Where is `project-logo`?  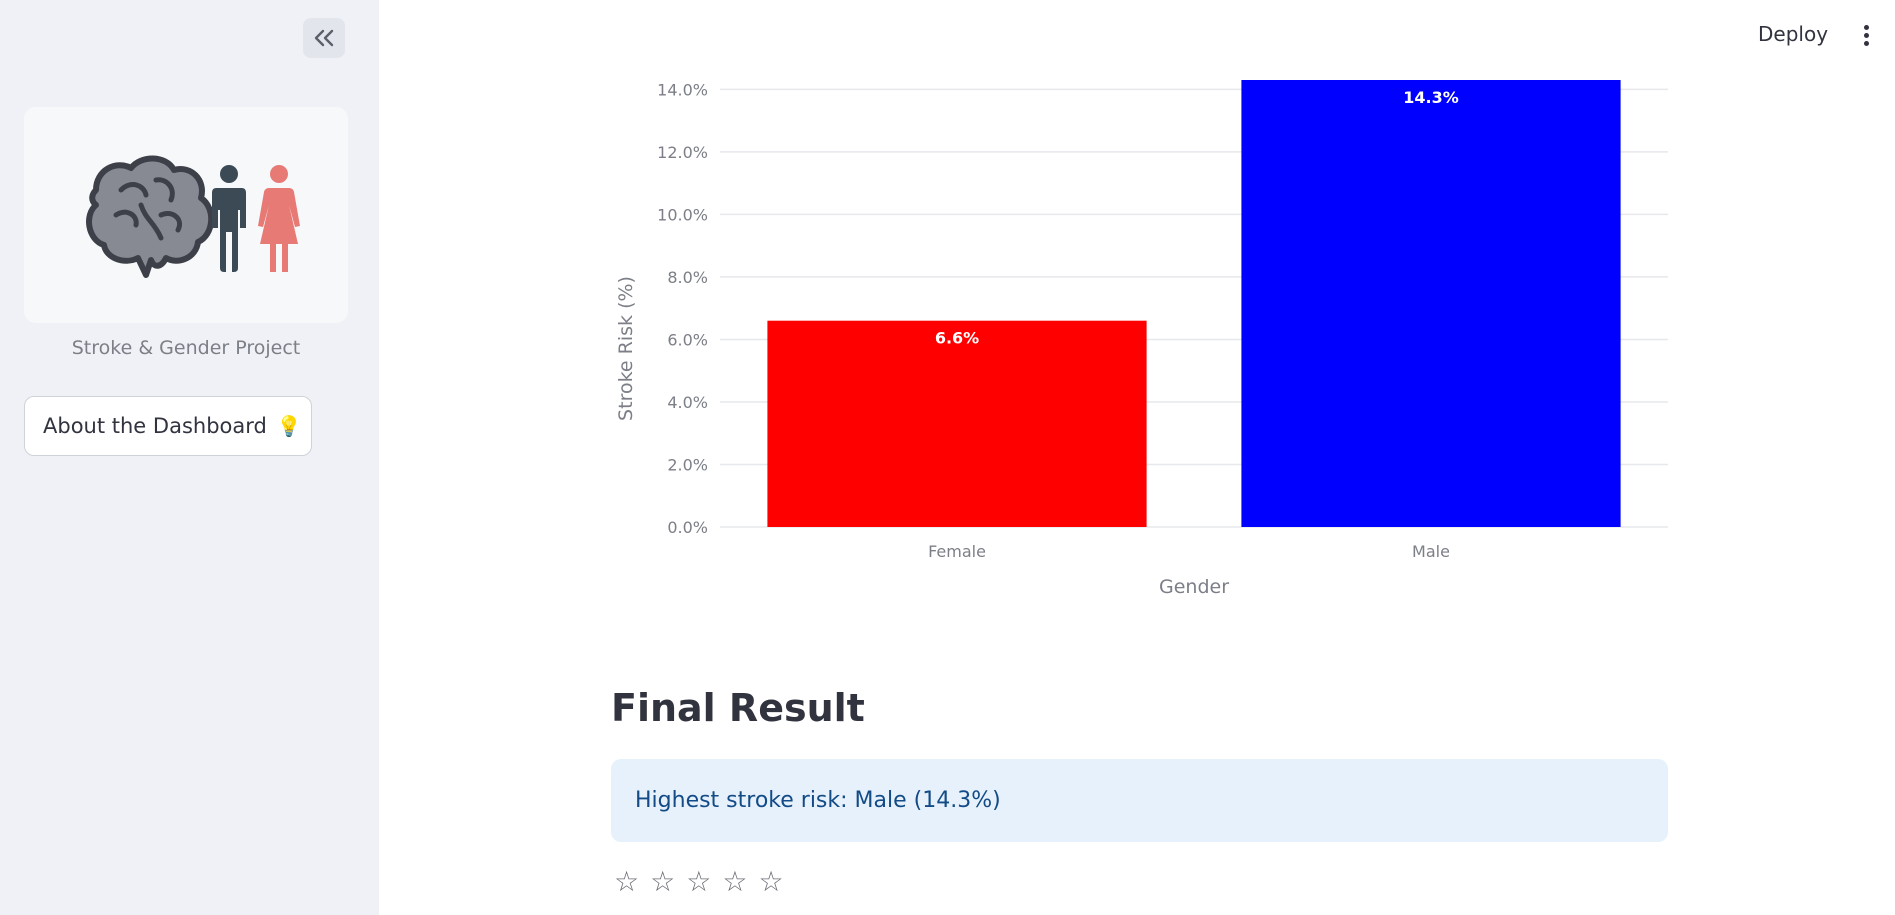
project-logo is located at coordinates (186, 215).